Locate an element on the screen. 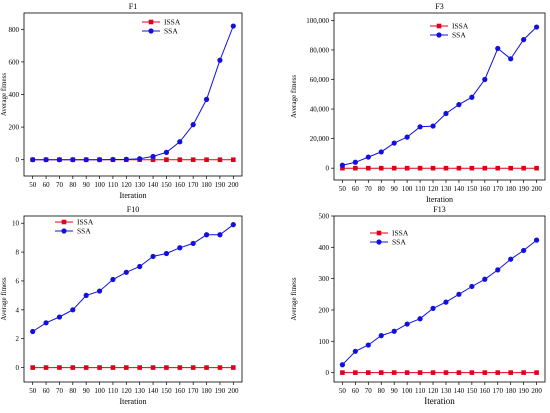 This screenshot has height=413, width=550. x-tick-label: 70 is located at coordinates (369, 189).